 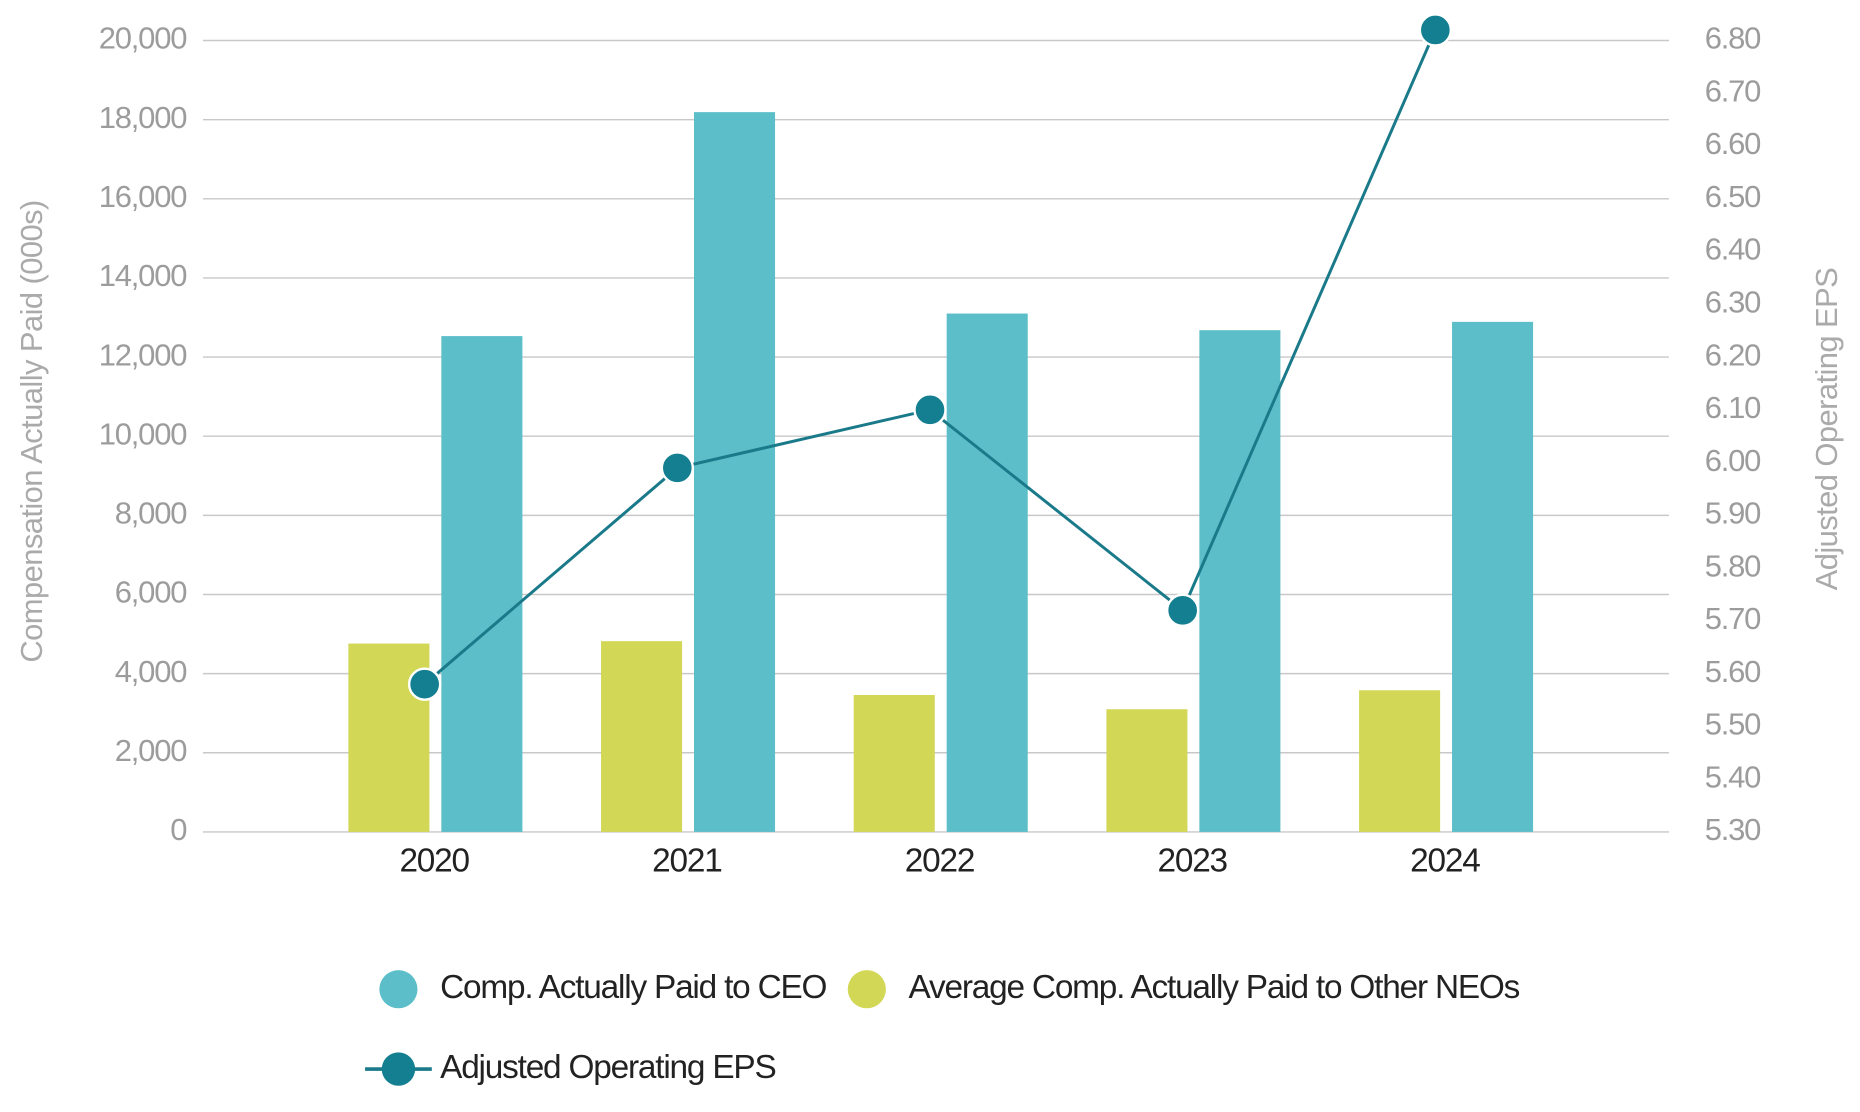 I want to click on y-tick-label: 10,000, so click(x=143, y=433).